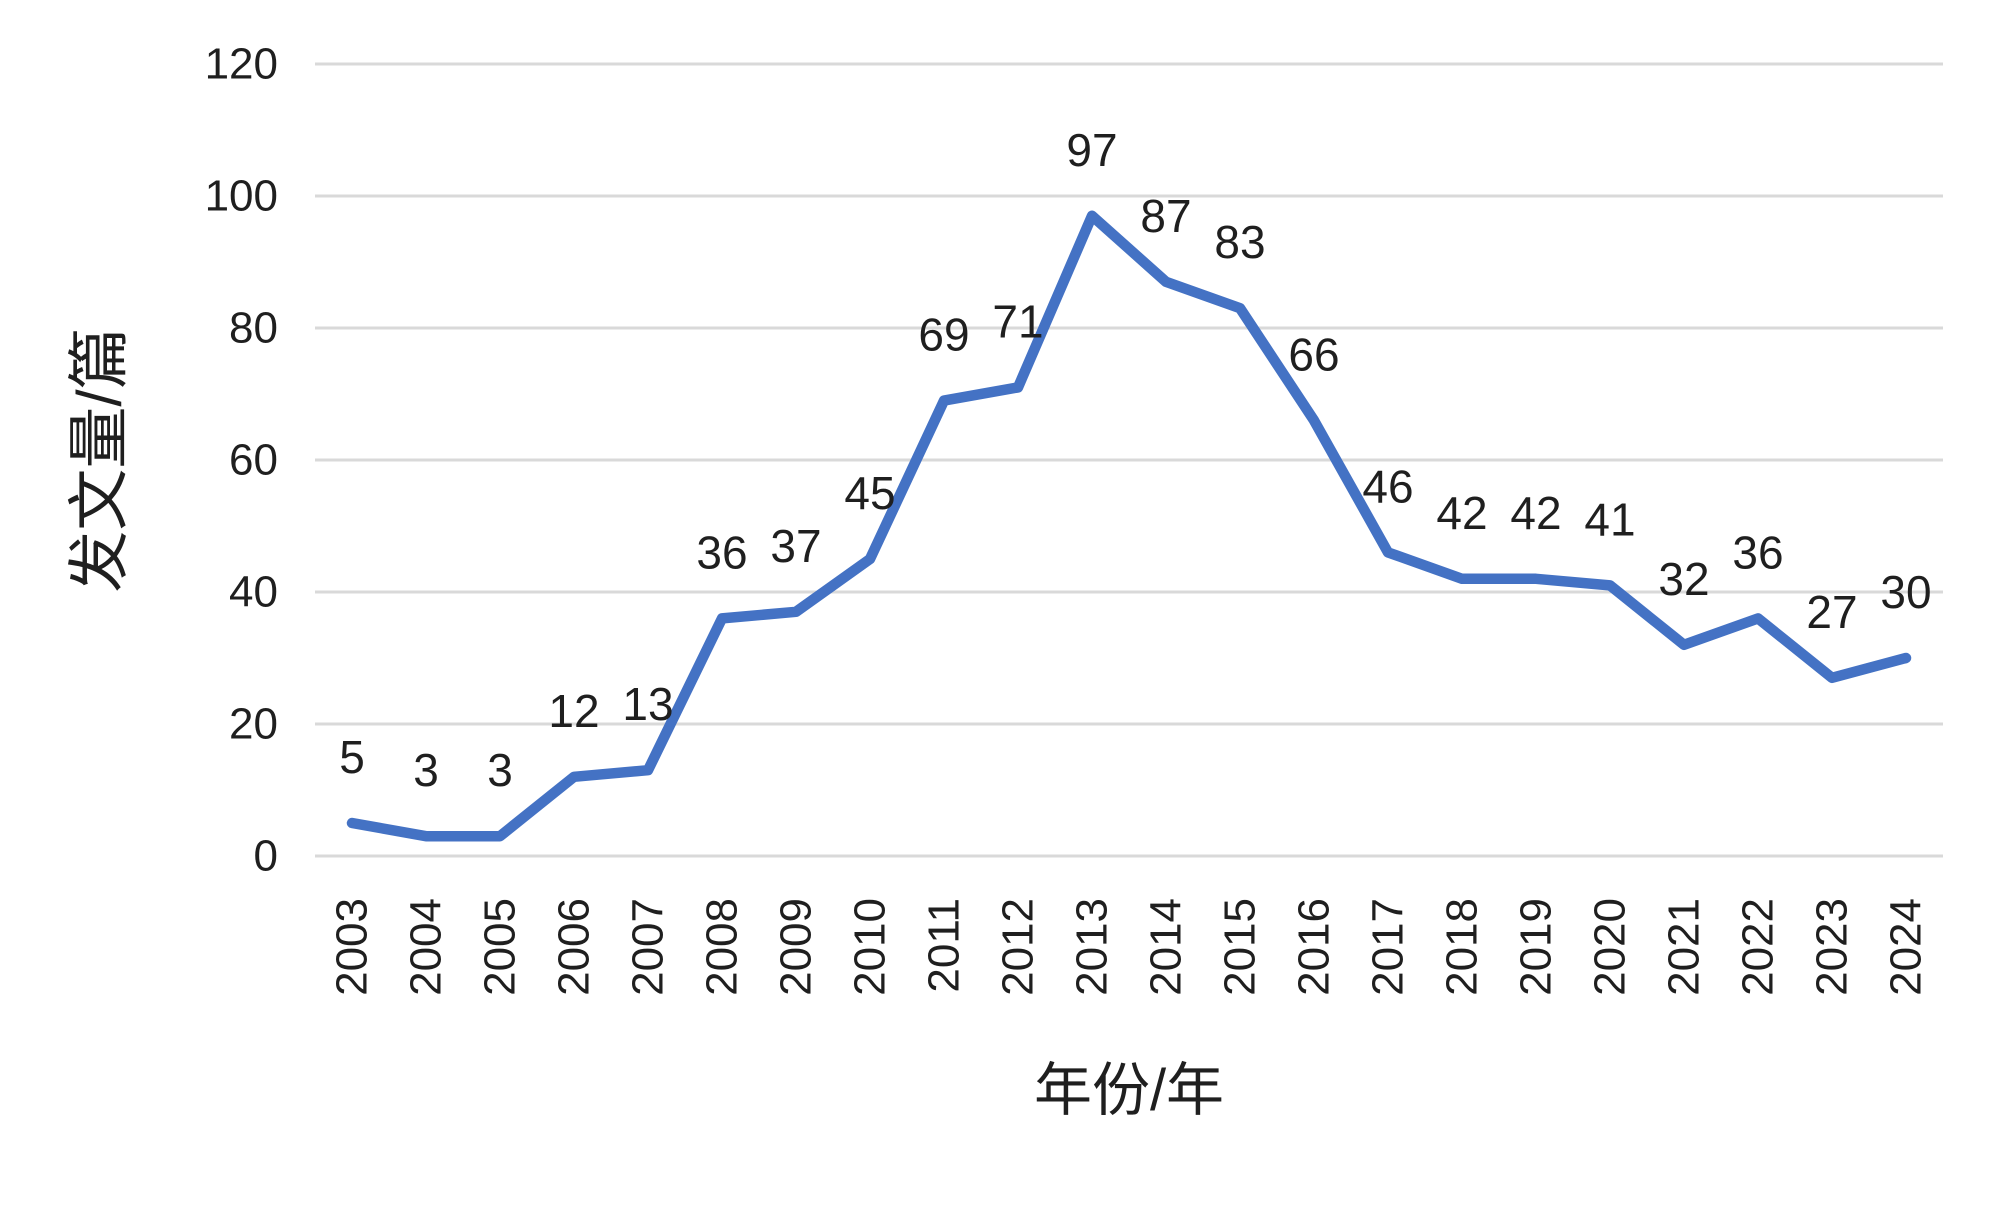  I want to click on x-tick-label: 2007, so click(648, 947).